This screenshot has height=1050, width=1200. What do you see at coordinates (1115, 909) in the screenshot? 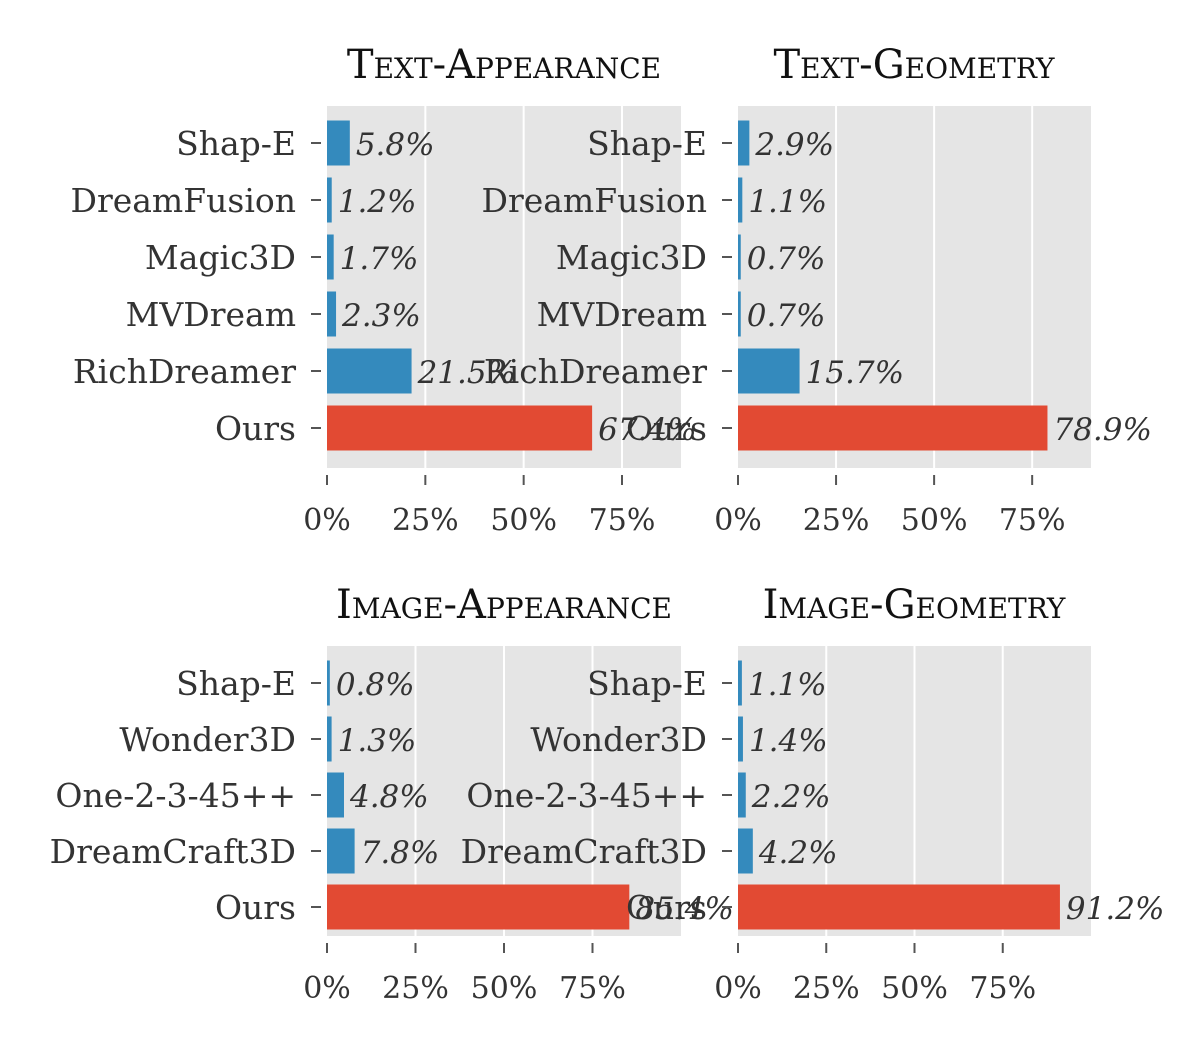
I see `panel-4-data-label-5: 91.2%` at bounding box center [1115, 909].